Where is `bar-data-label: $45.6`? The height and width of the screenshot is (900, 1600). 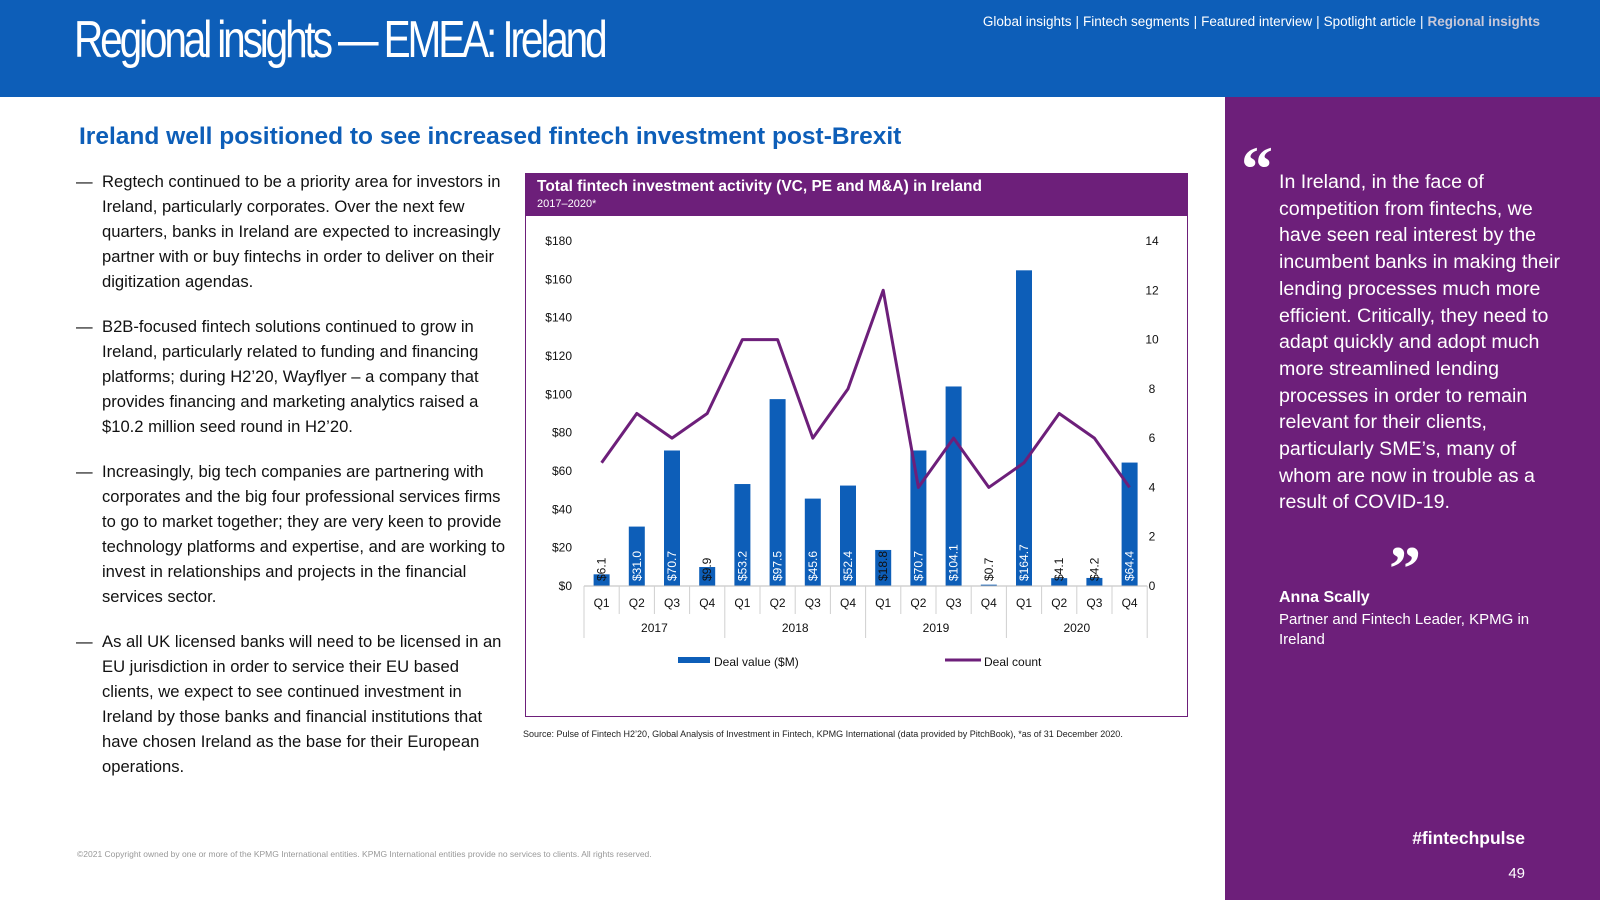 bar-data-label: $45.6 is located at coordinates (813, 566).